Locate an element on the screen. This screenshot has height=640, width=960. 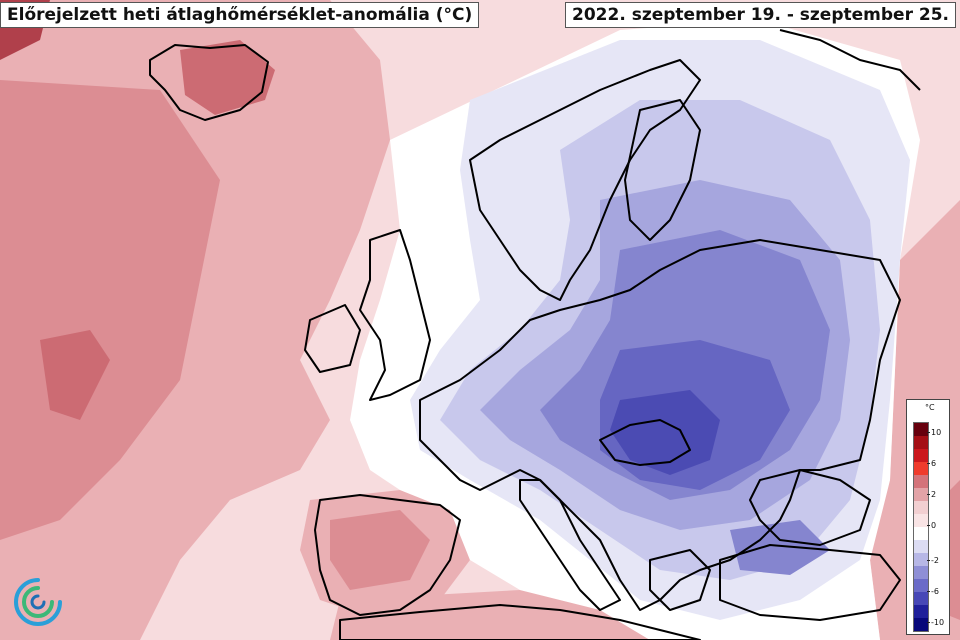
date-range: 2022. szeptember 19. - szeptember 25. is located at coordinates (760, 15).